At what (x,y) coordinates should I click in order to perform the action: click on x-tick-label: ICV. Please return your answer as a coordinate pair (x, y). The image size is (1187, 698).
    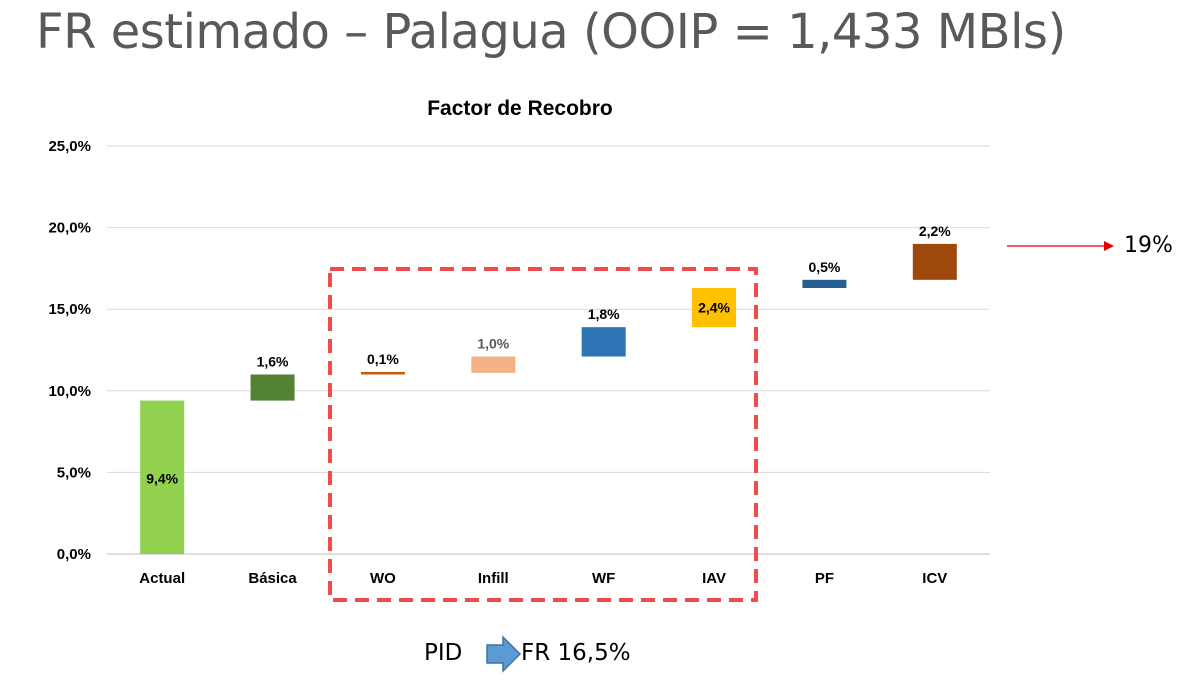
    Looking at the image, I should click on (934, 578).